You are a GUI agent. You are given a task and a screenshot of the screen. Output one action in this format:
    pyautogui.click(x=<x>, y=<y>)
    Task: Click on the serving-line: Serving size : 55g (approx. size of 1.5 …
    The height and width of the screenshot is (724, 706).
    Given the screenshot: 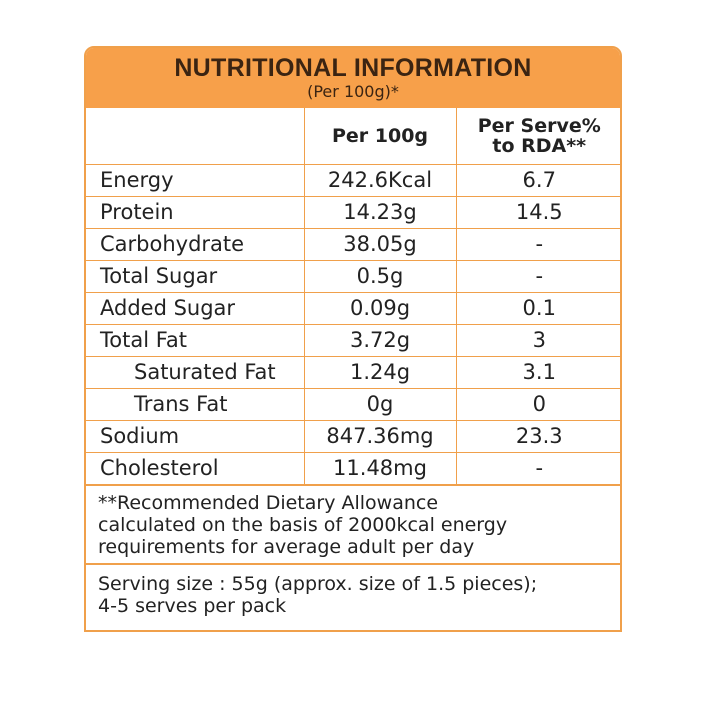 What is the action you would take?
    pyautogui.click(x=318, y=583)
    